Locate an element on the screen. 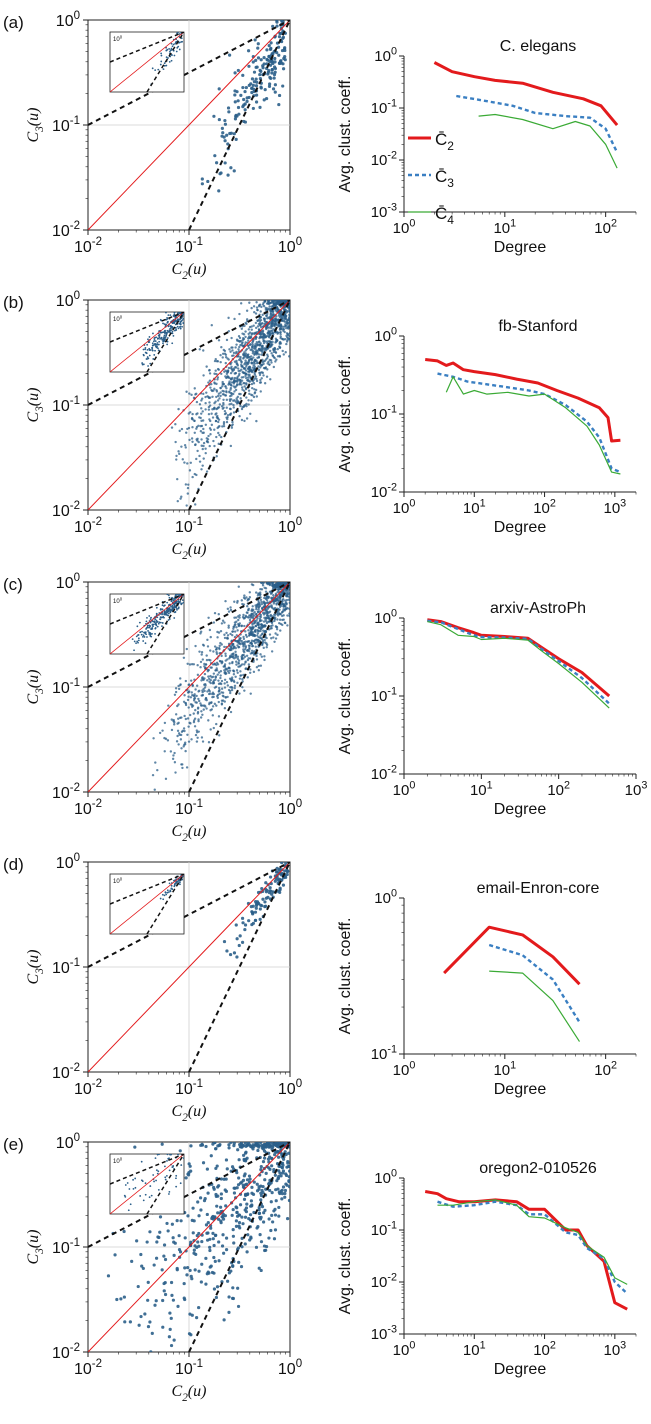 This screenshot has width=651, height=1424. inset-clip-group is located at coordinates (147, 624).